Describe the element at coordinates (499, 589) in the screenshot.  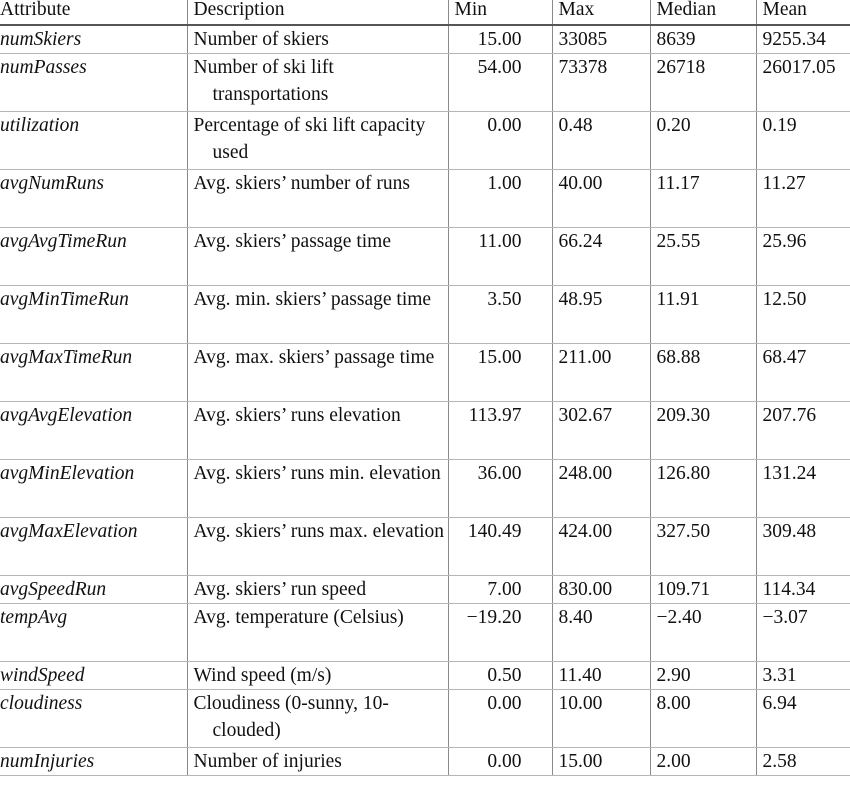
I see `cell-min: 7.00` at that location.